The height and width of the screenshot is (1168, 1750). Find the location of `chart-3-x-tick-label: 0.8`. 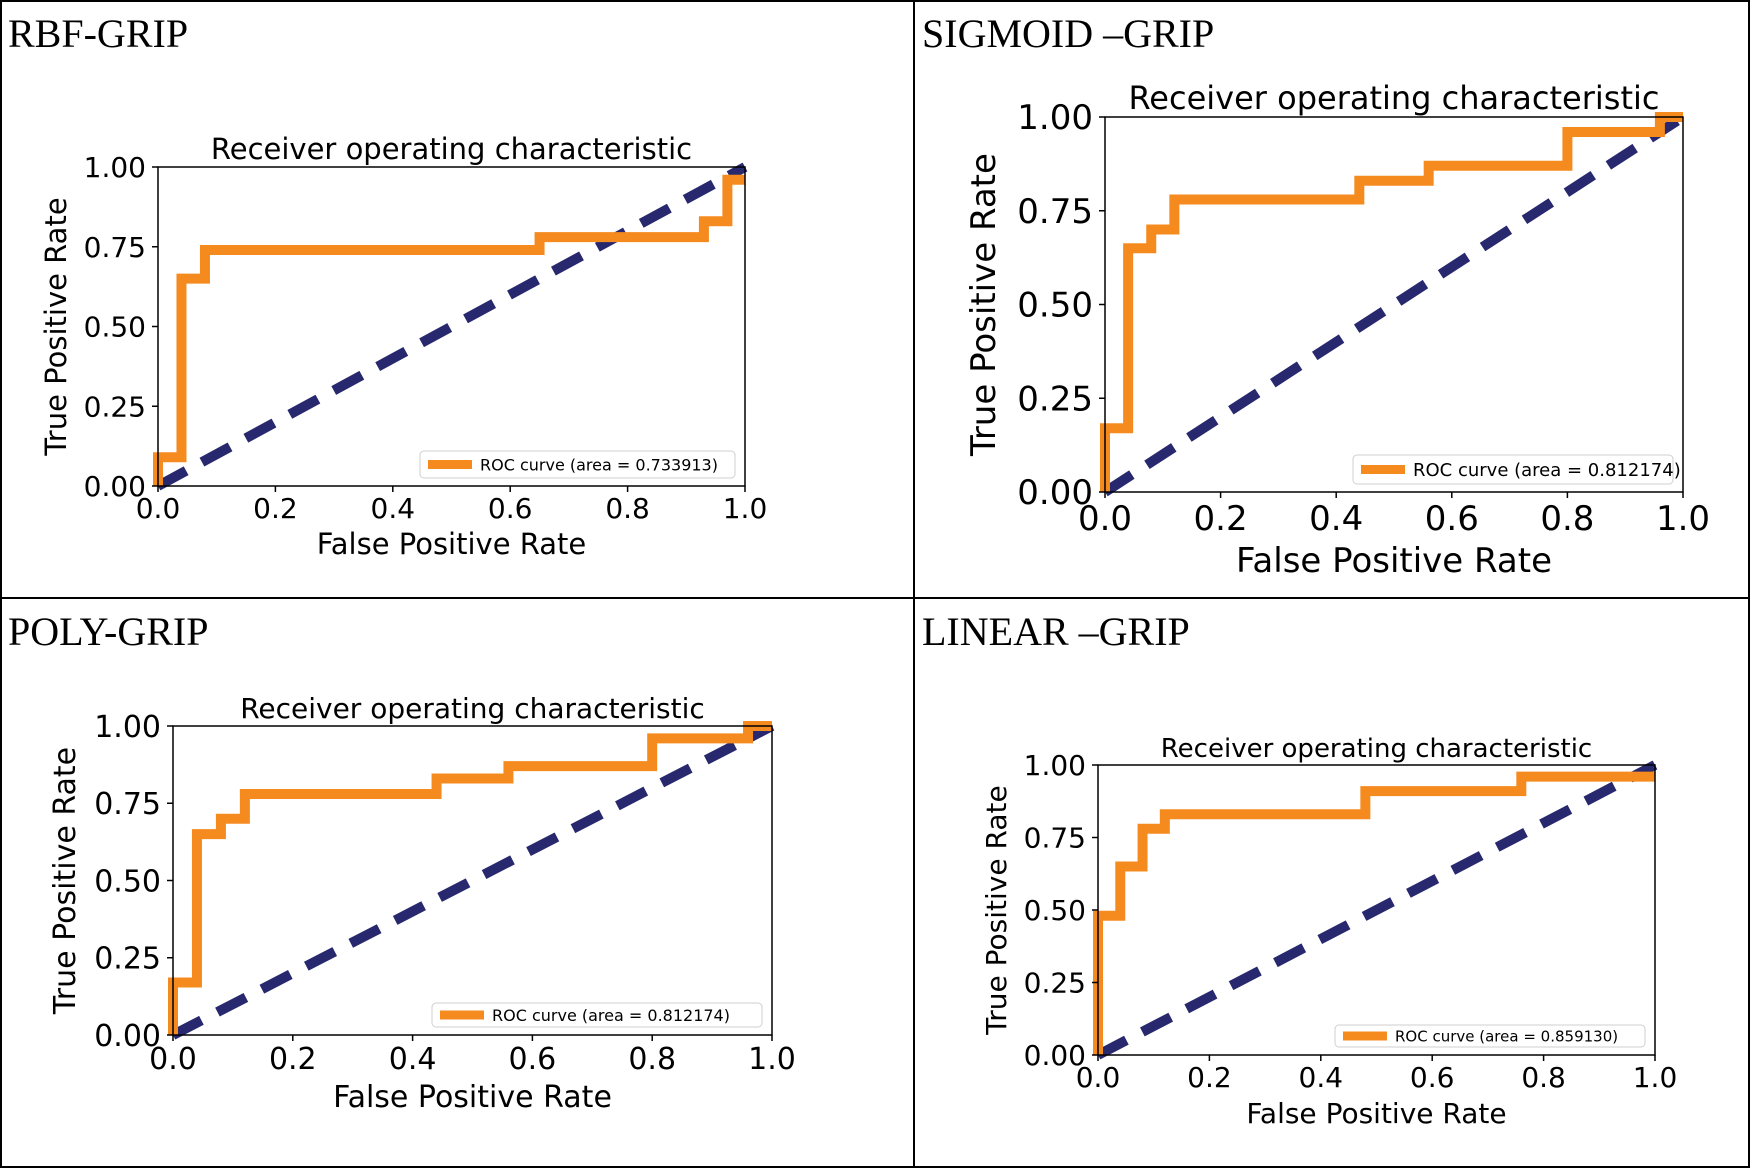

chart-3-x-tick-label: 0.8 is located at coordinates (1543, 1077).